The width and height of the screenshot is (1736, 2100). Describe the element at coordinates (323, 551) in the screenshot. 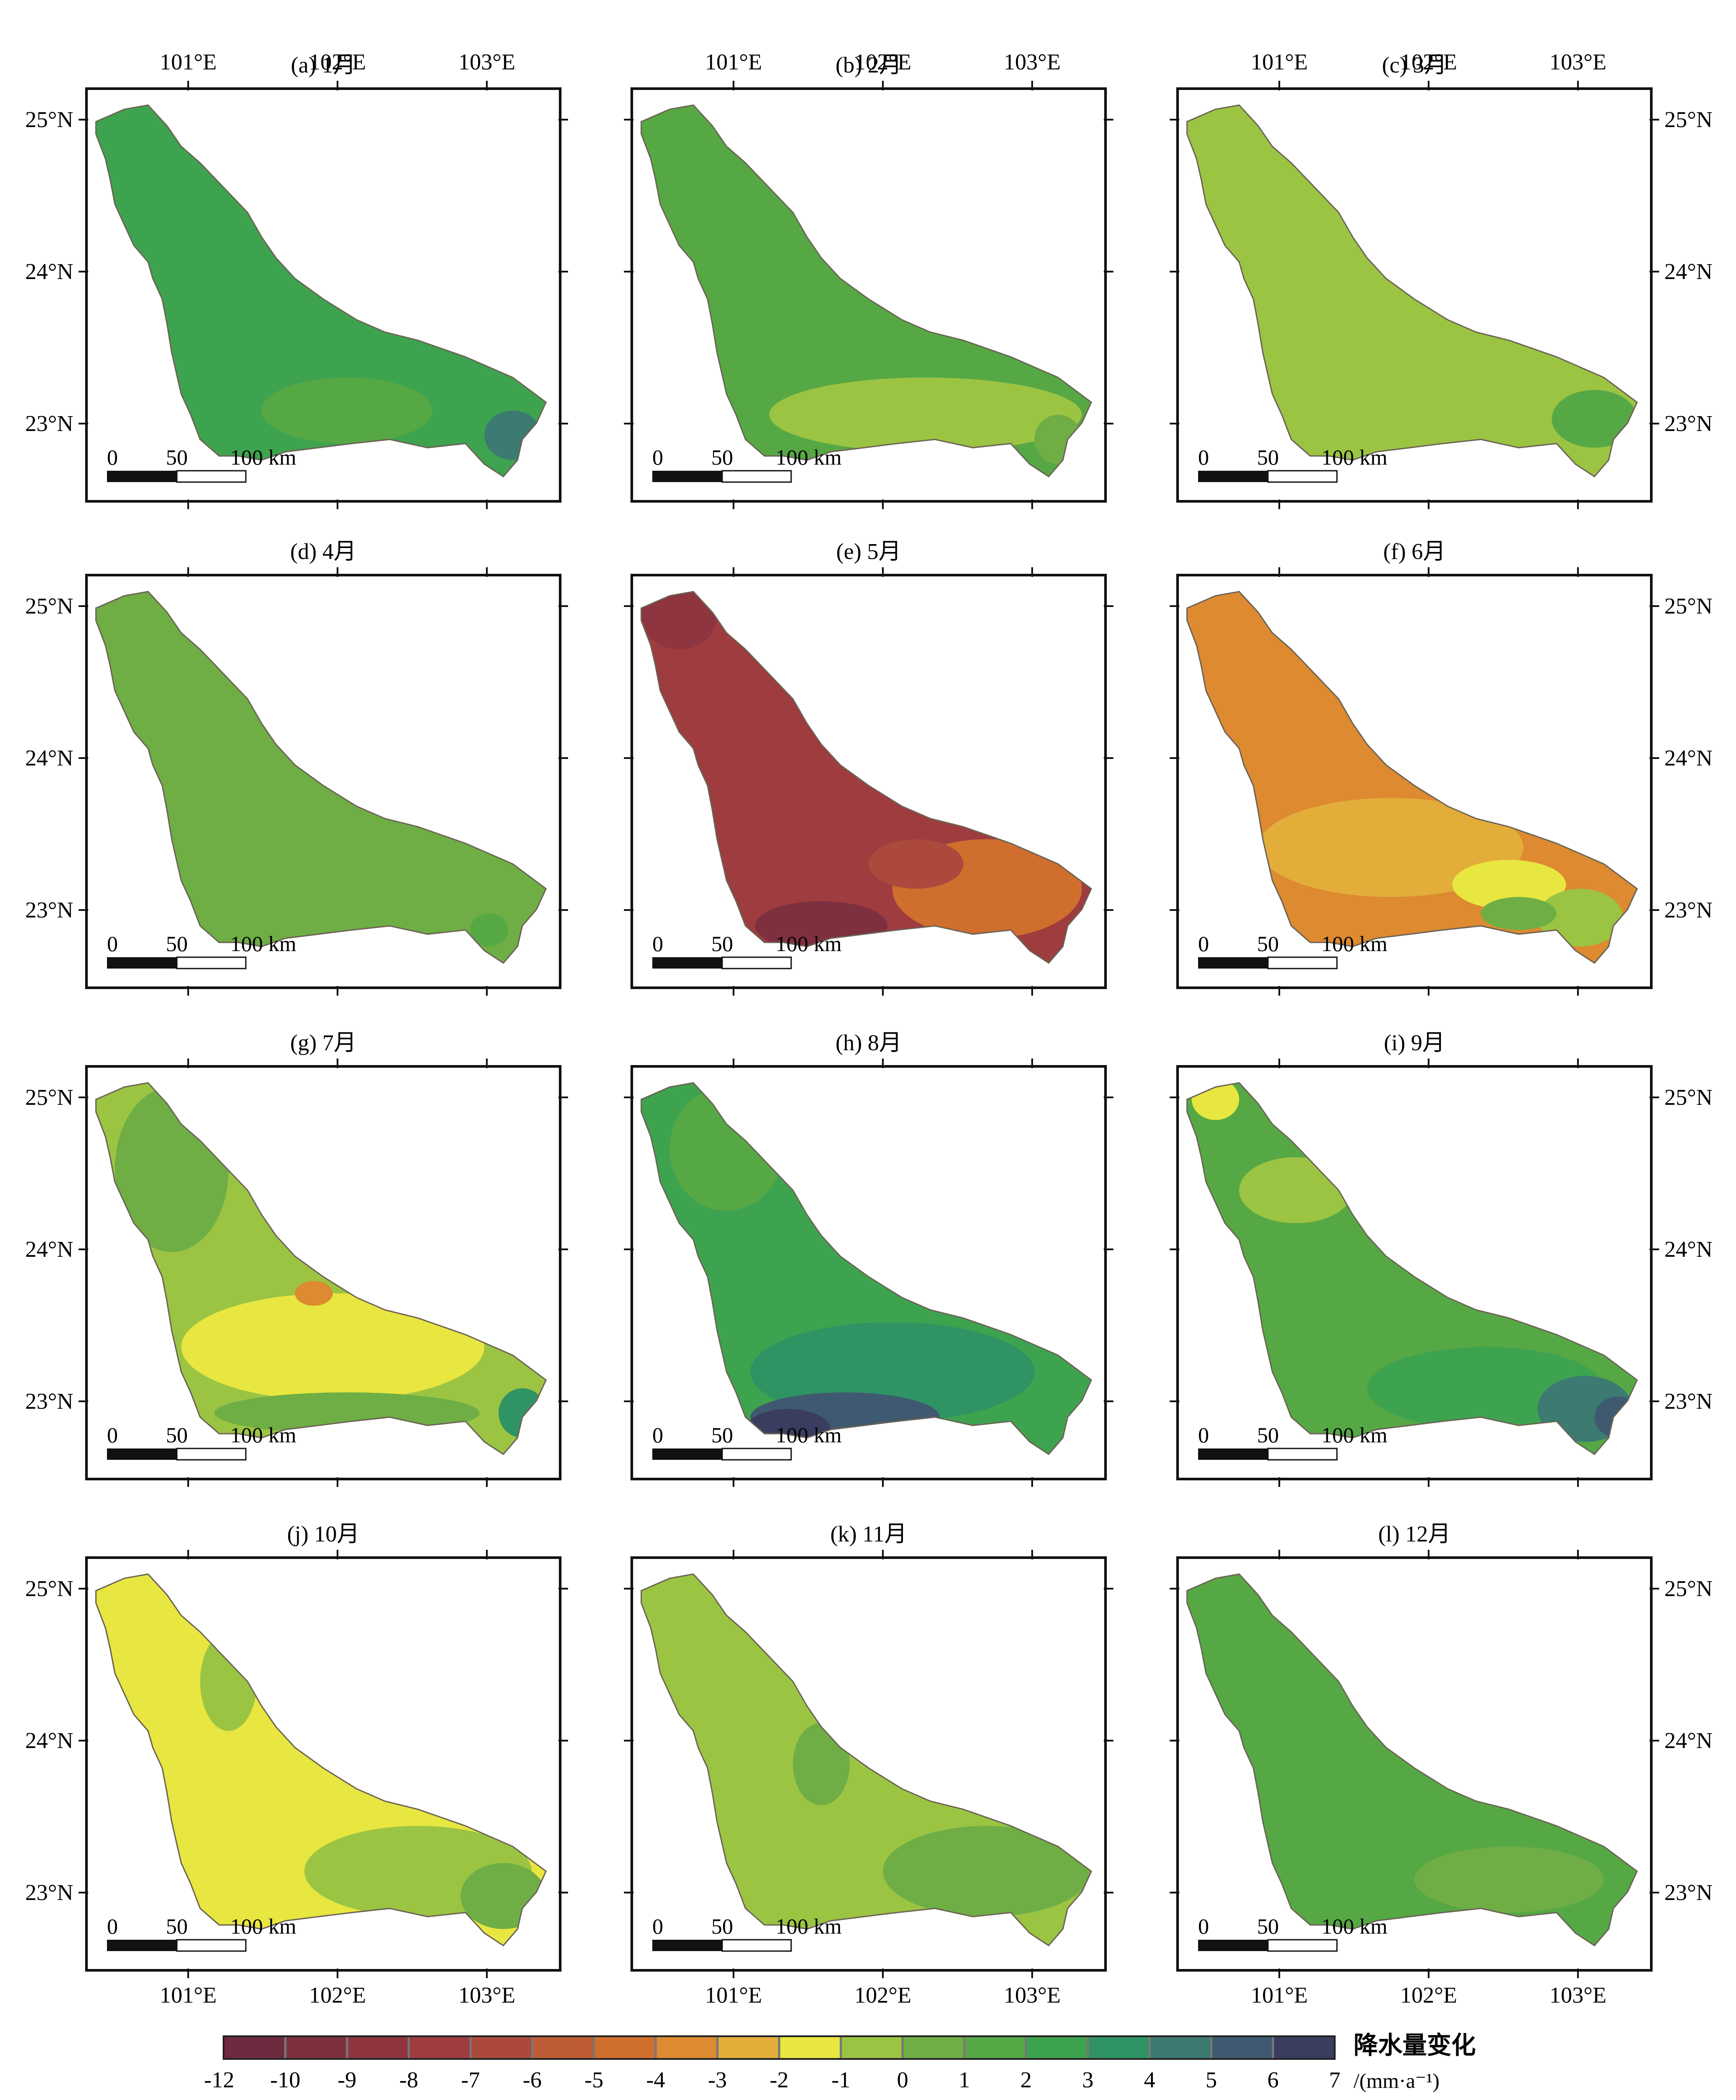

I see `panel-title: (d) 4月` at that location.